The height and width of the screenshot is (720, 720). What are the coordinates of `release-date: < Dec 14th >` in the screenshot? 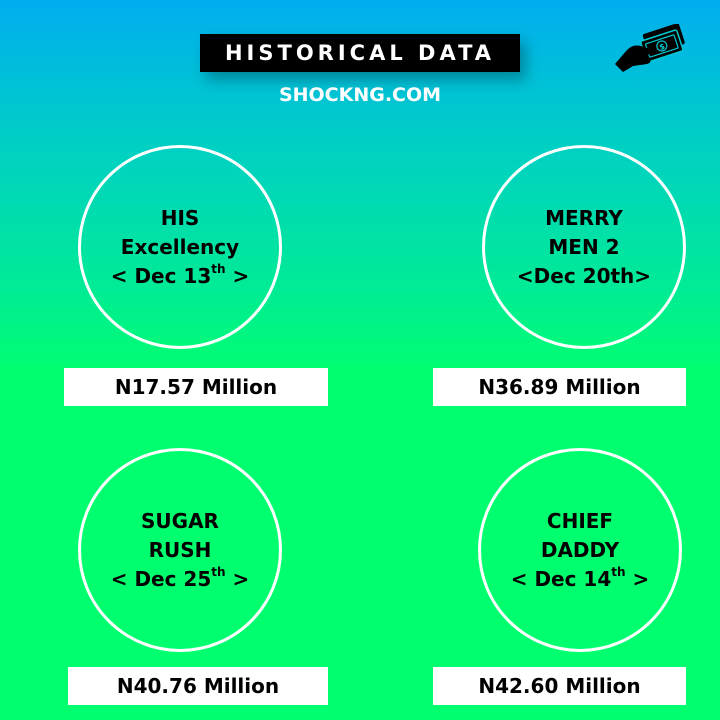 It's located at (580, 577).